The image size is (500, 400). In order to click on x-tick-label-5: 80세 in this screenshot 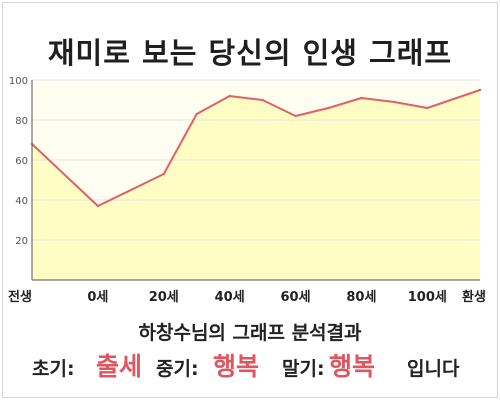, I will do `click(361, 297)`.